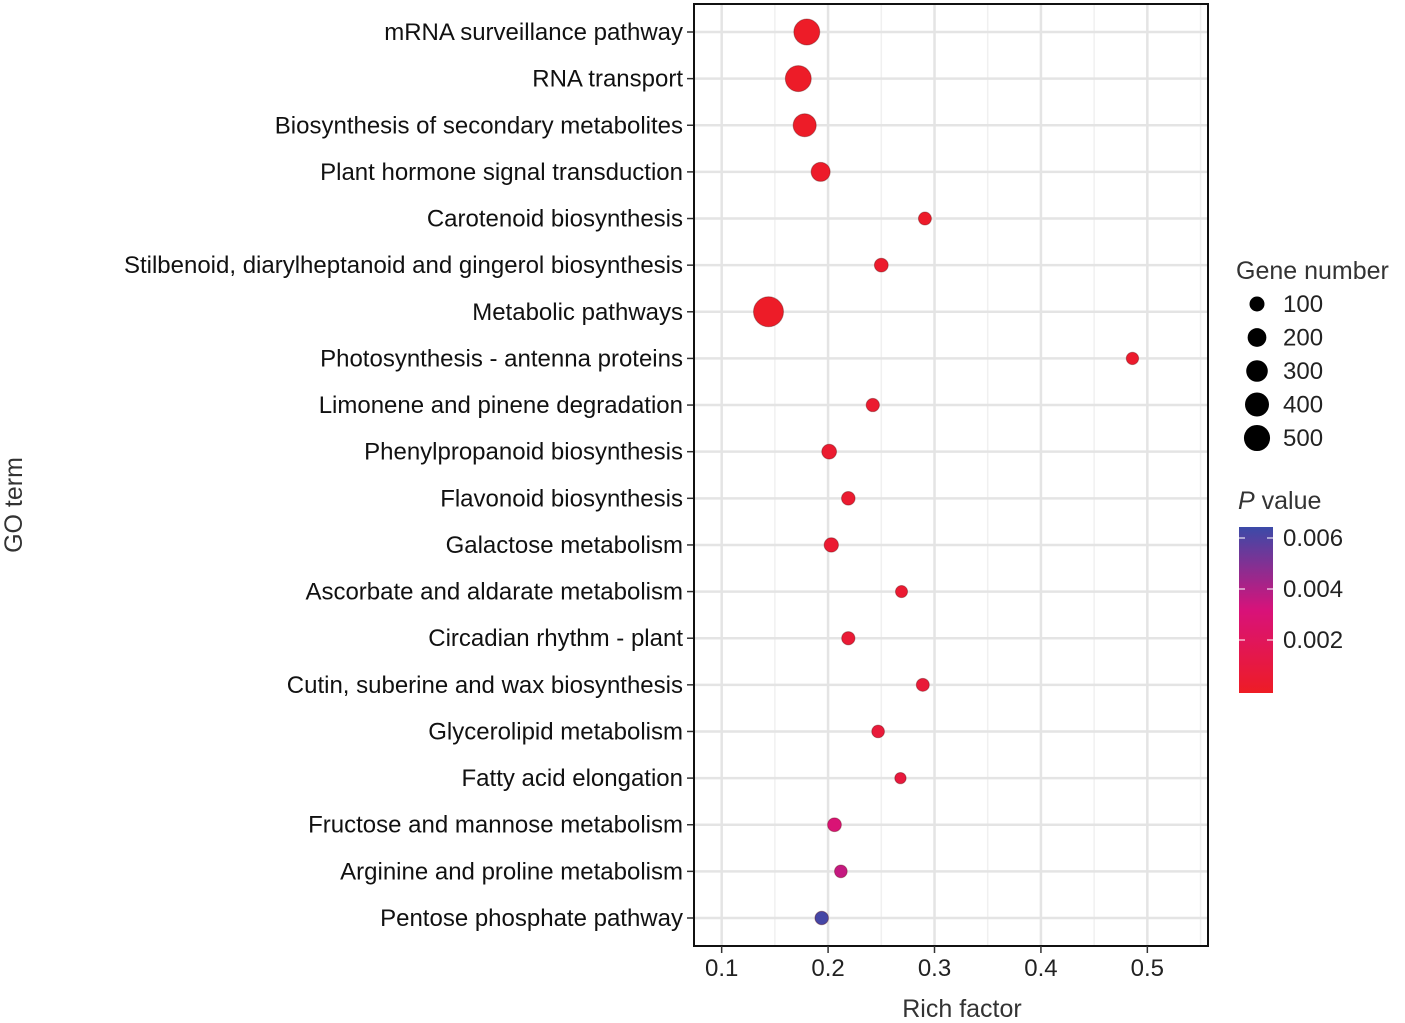 The height and width of the screenshot is (1023, 1405). I want to click on color-legend-title-italic: P, so click(1246, 501).